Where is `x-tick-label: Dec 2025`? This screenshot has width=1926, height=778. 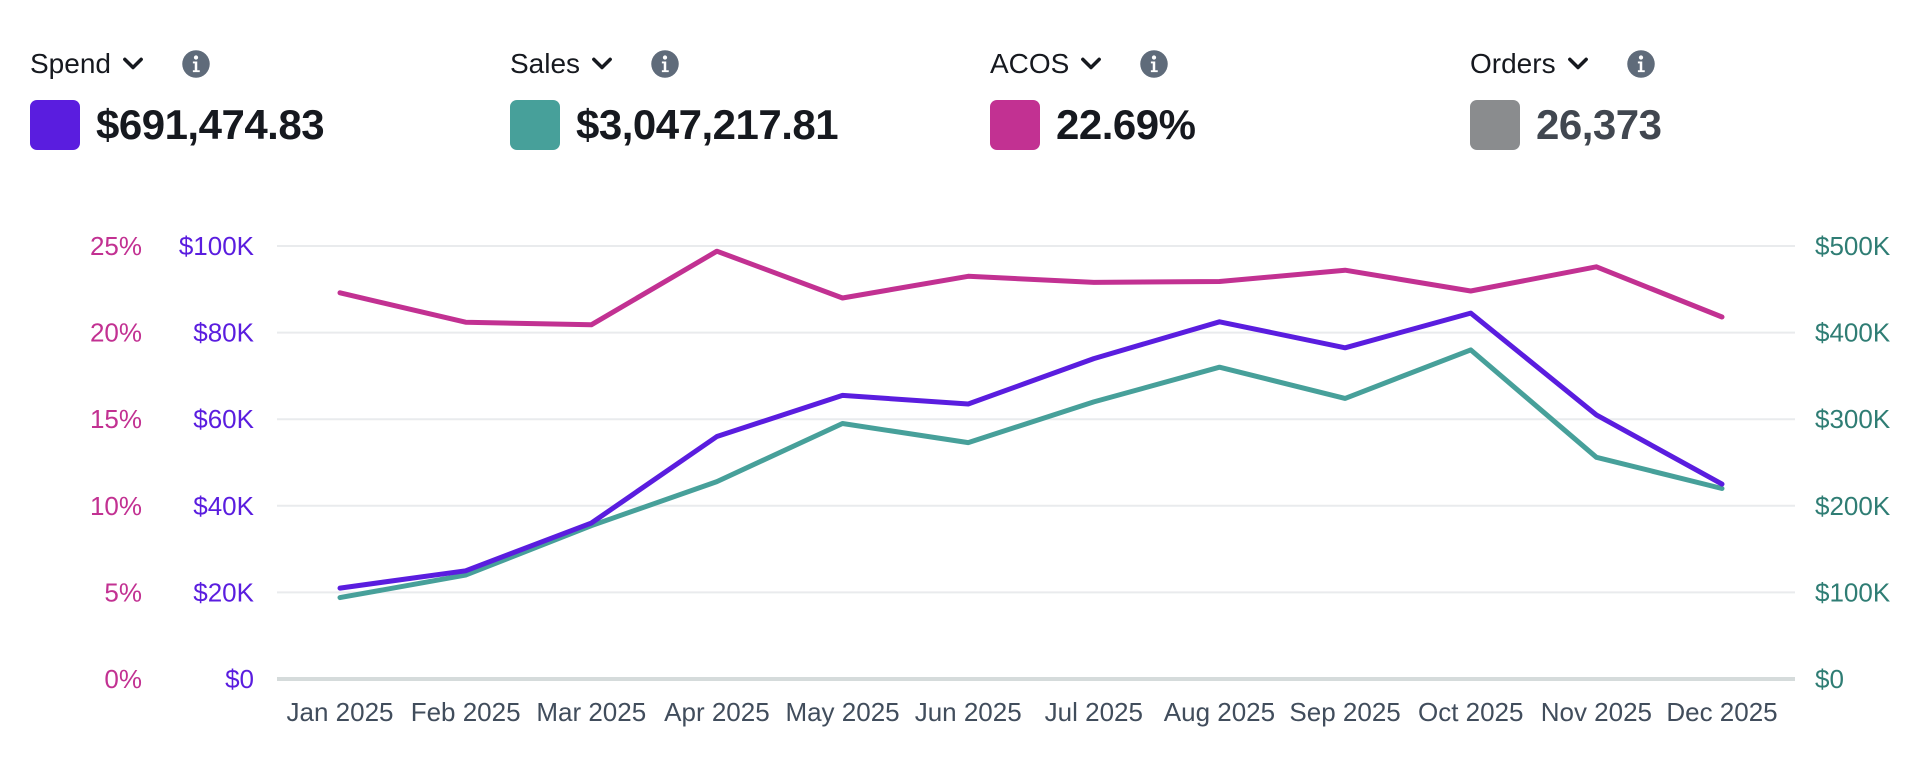 x-tick-label: Dec 2025 is located at coordinates (1721, 712).